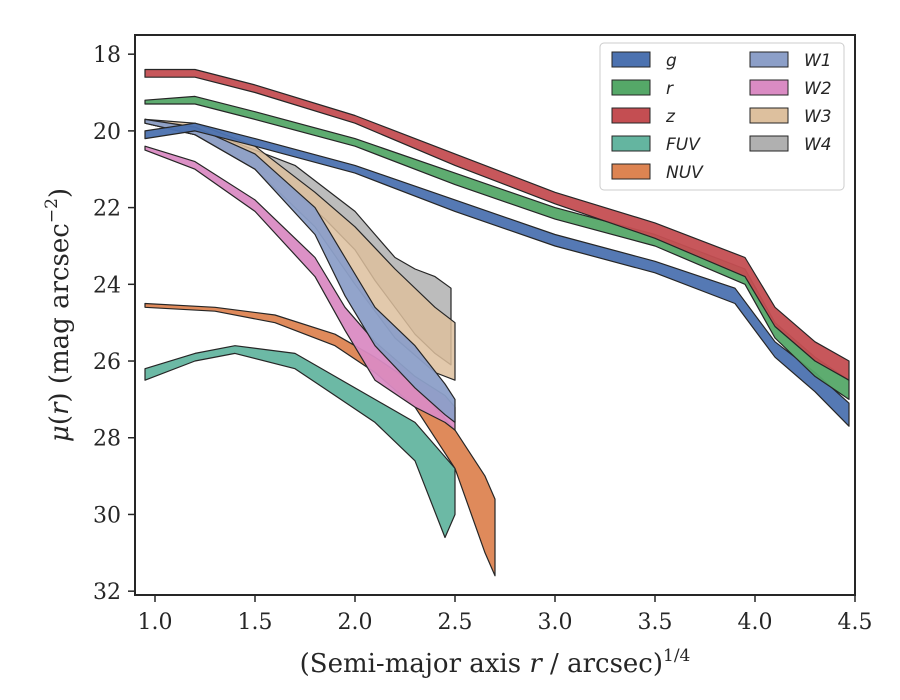  Describe the element at coordinates (818, 145) in the screenshot. I see `legend-label-w4: W4` at that location.